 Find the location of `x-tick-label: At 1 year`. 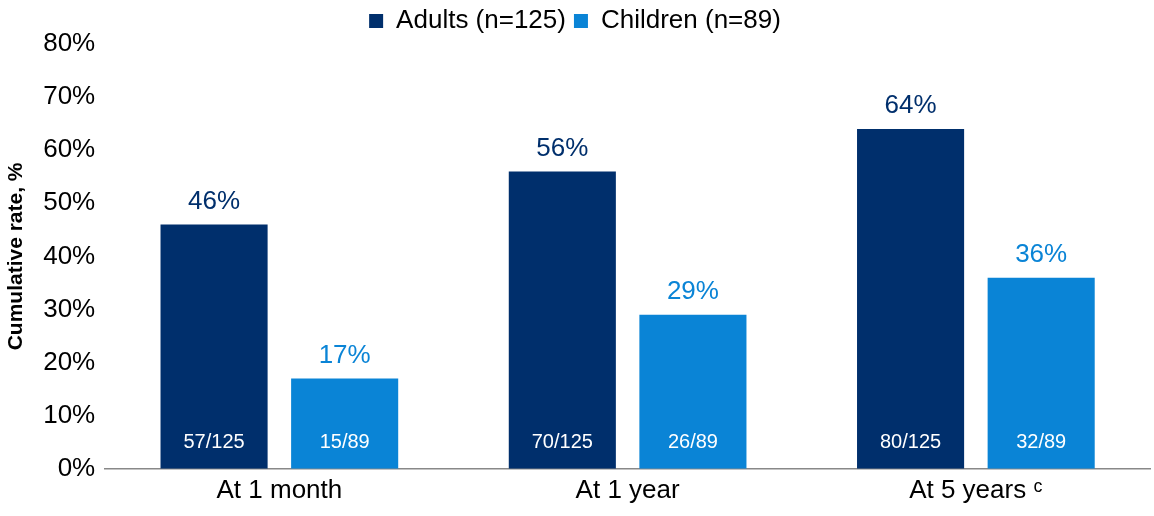

x-tick-label: At 1 year is located at coordinates (627, 488).